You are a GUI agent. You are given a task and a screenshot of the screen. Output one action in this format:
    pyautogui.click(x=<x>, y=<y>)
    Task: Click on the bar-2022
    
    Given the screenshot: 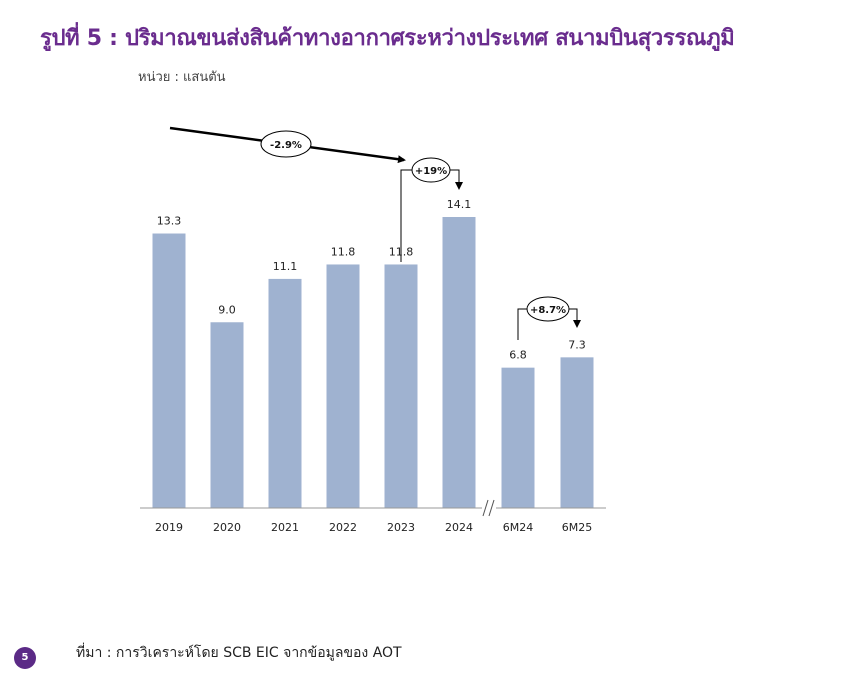 What is the action you would take?
    pyautogui.click(x=343, y=386)
    